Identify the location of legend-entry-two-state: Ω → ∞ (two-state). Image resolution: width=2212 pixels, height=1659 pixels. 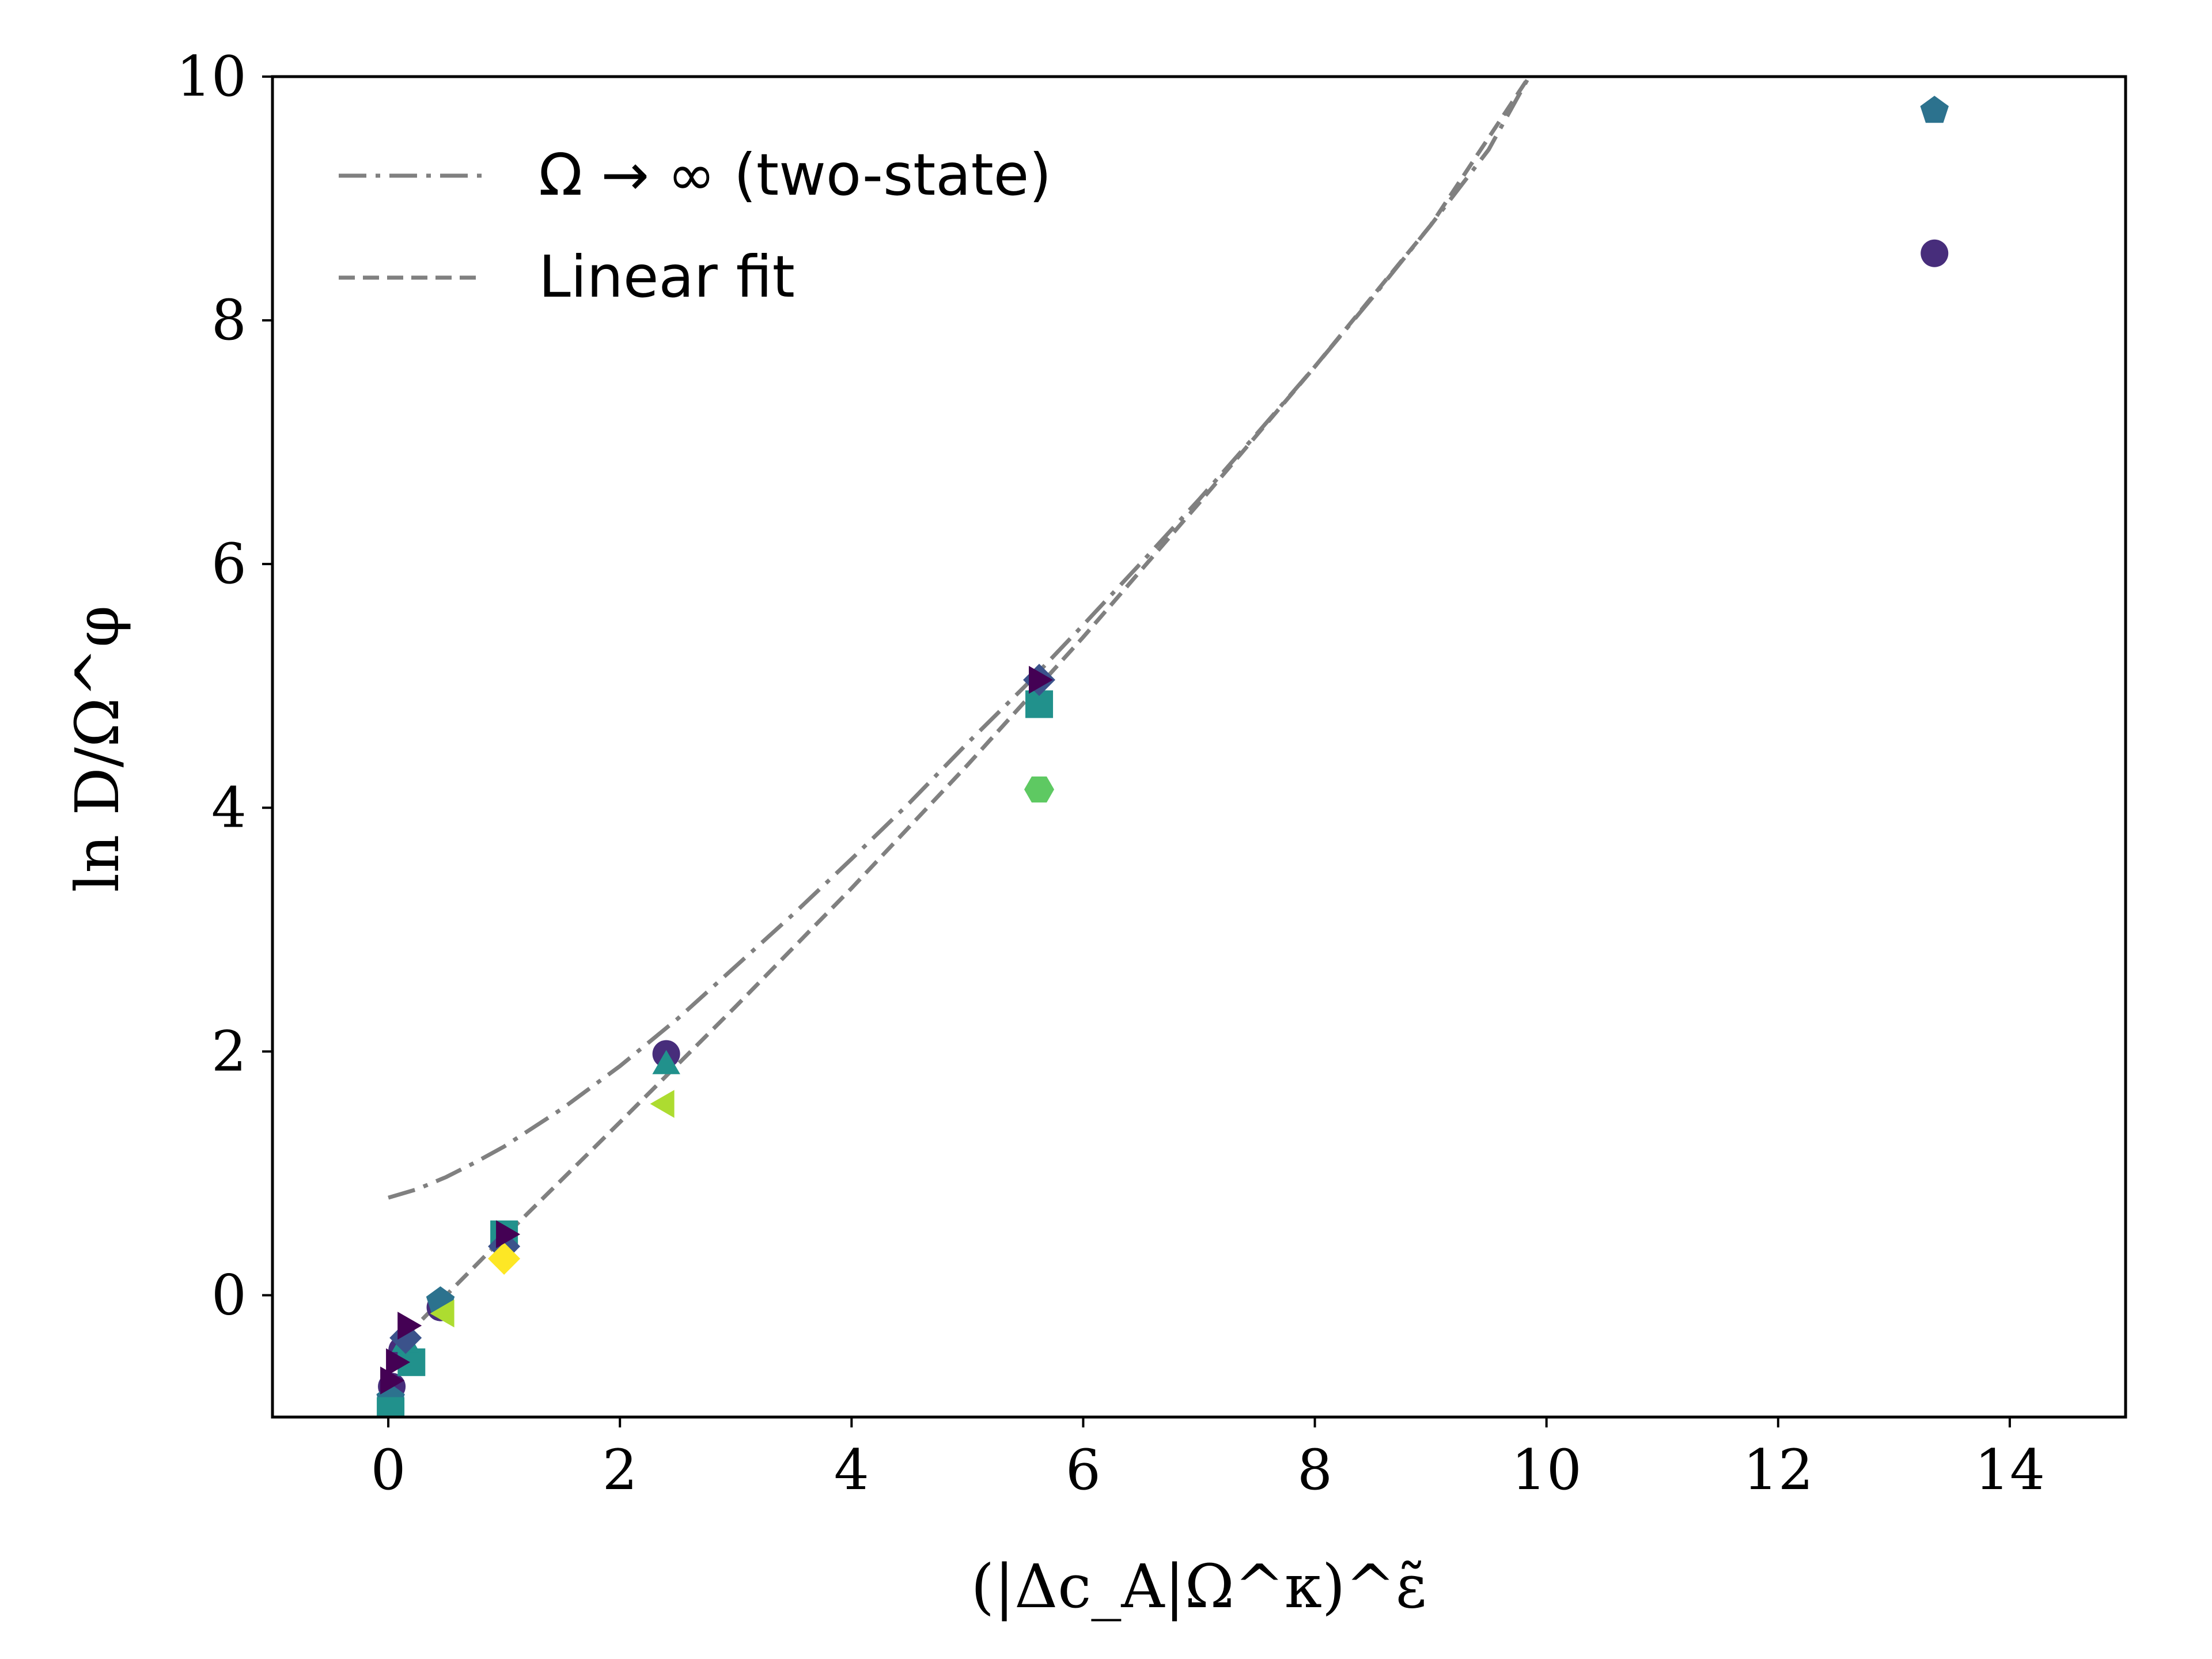
(795, 175).